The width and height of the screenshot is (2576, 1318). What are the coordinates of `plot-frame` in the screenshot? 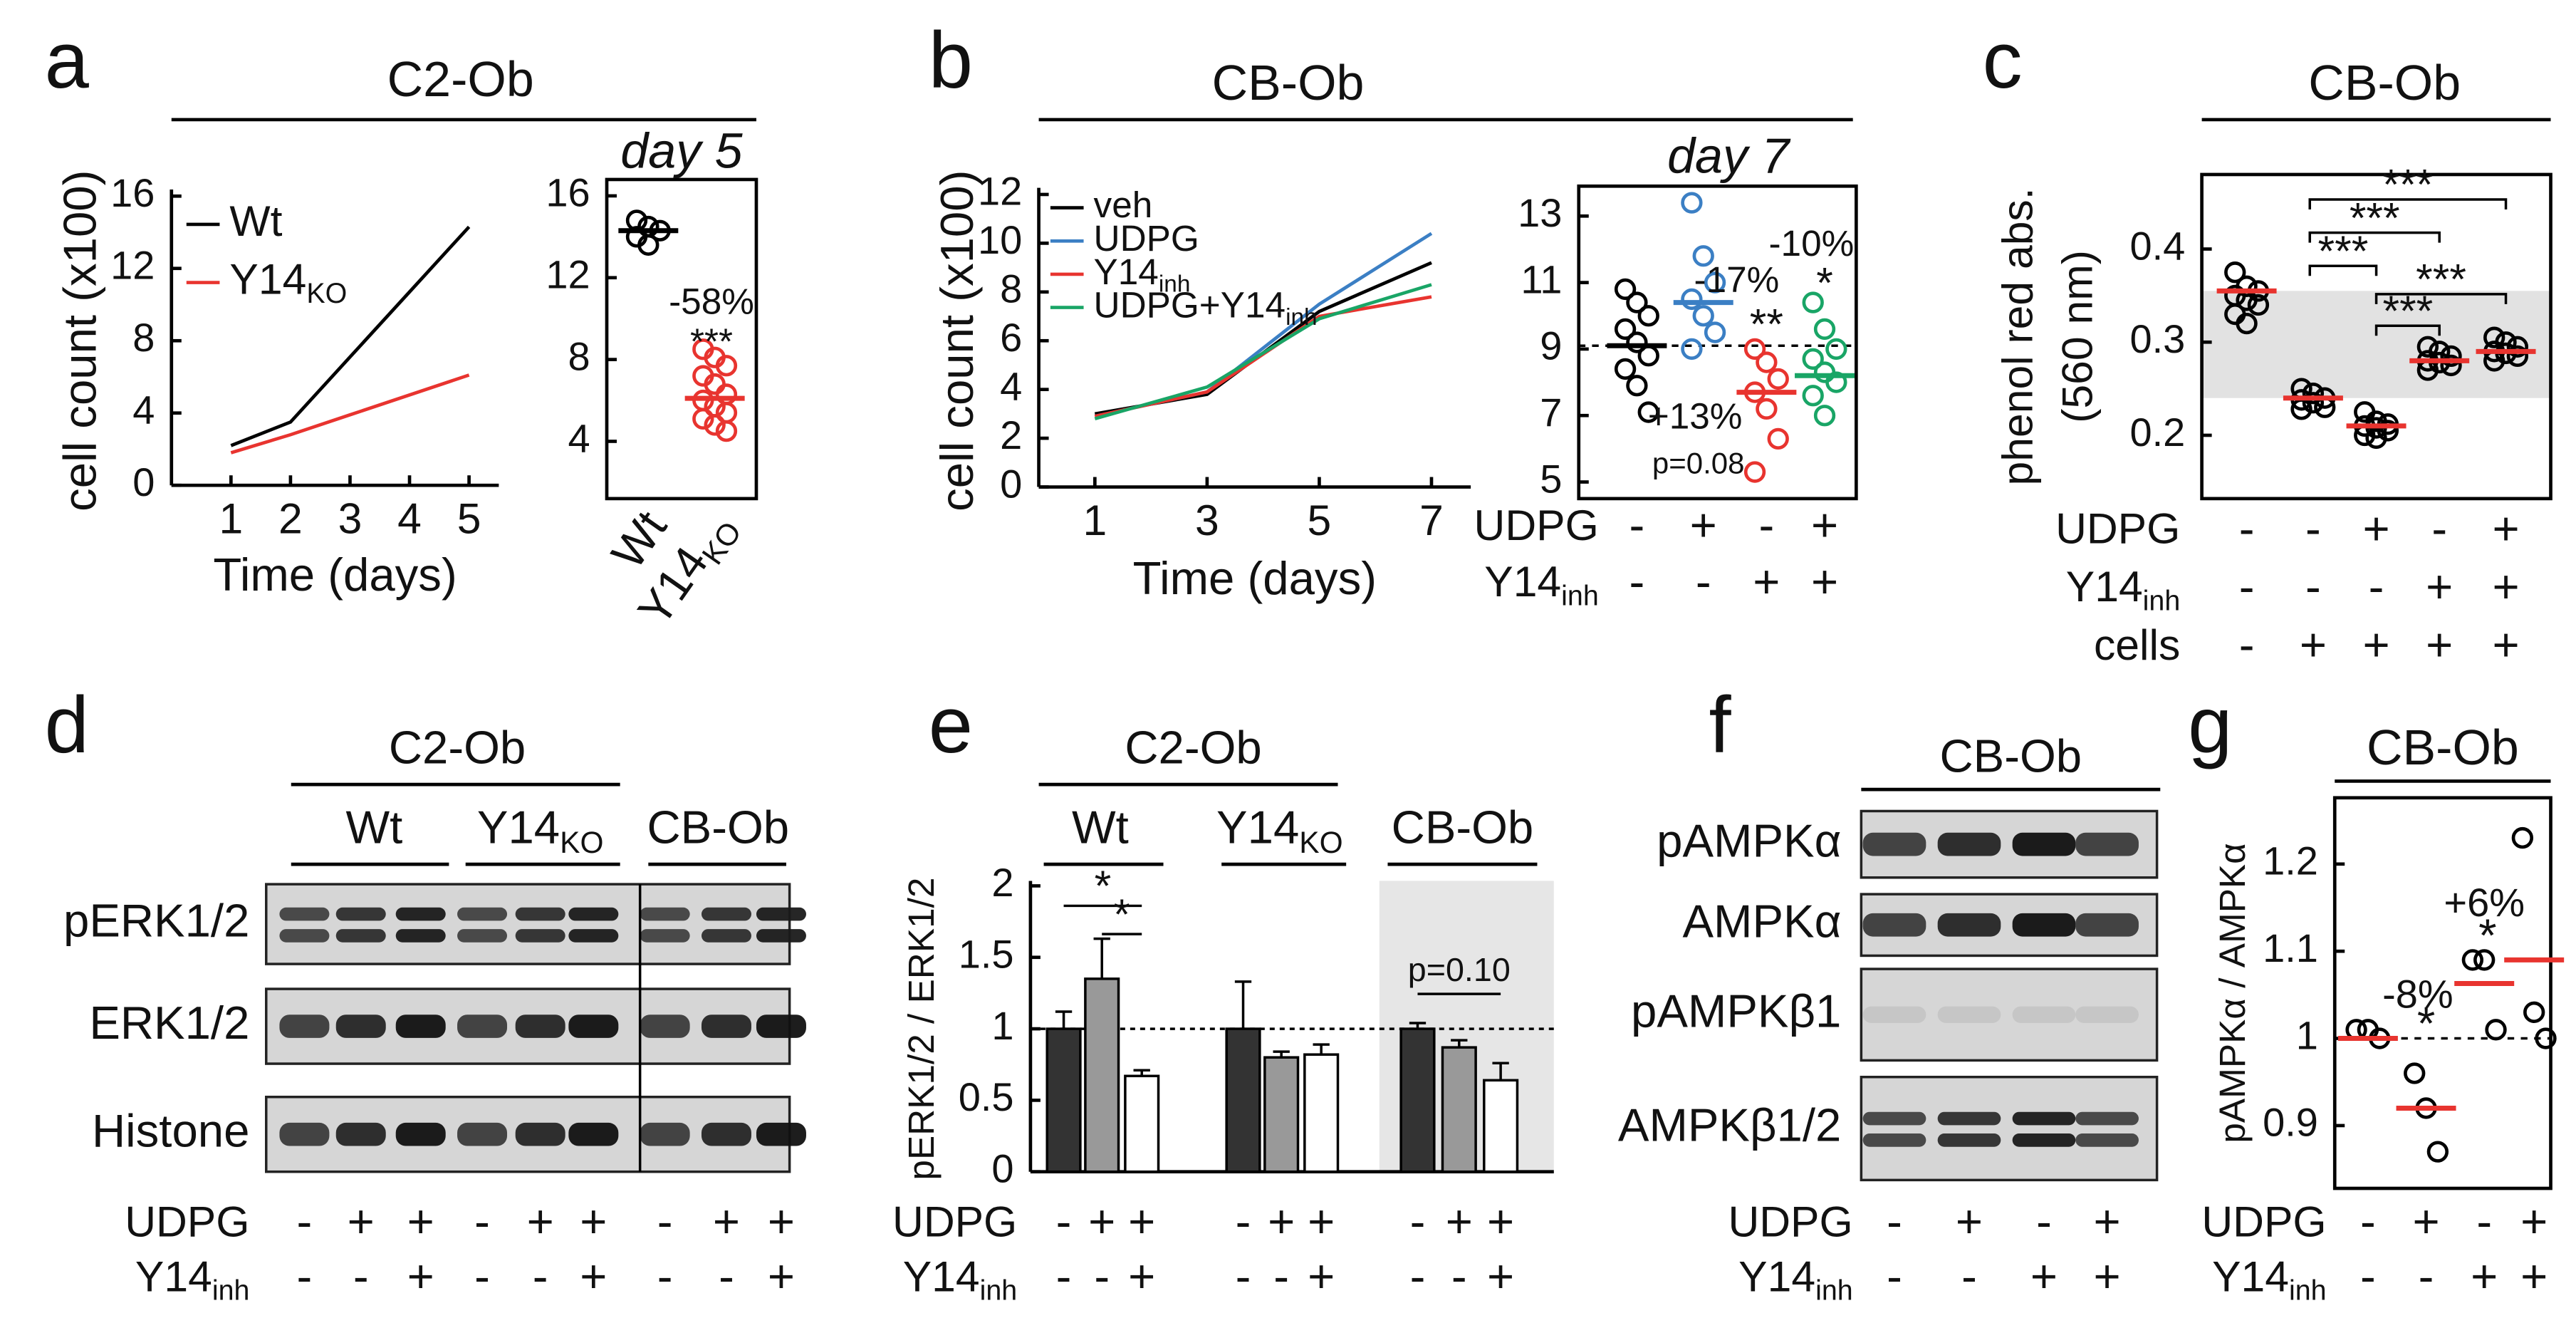 It's located at (2376, 336).